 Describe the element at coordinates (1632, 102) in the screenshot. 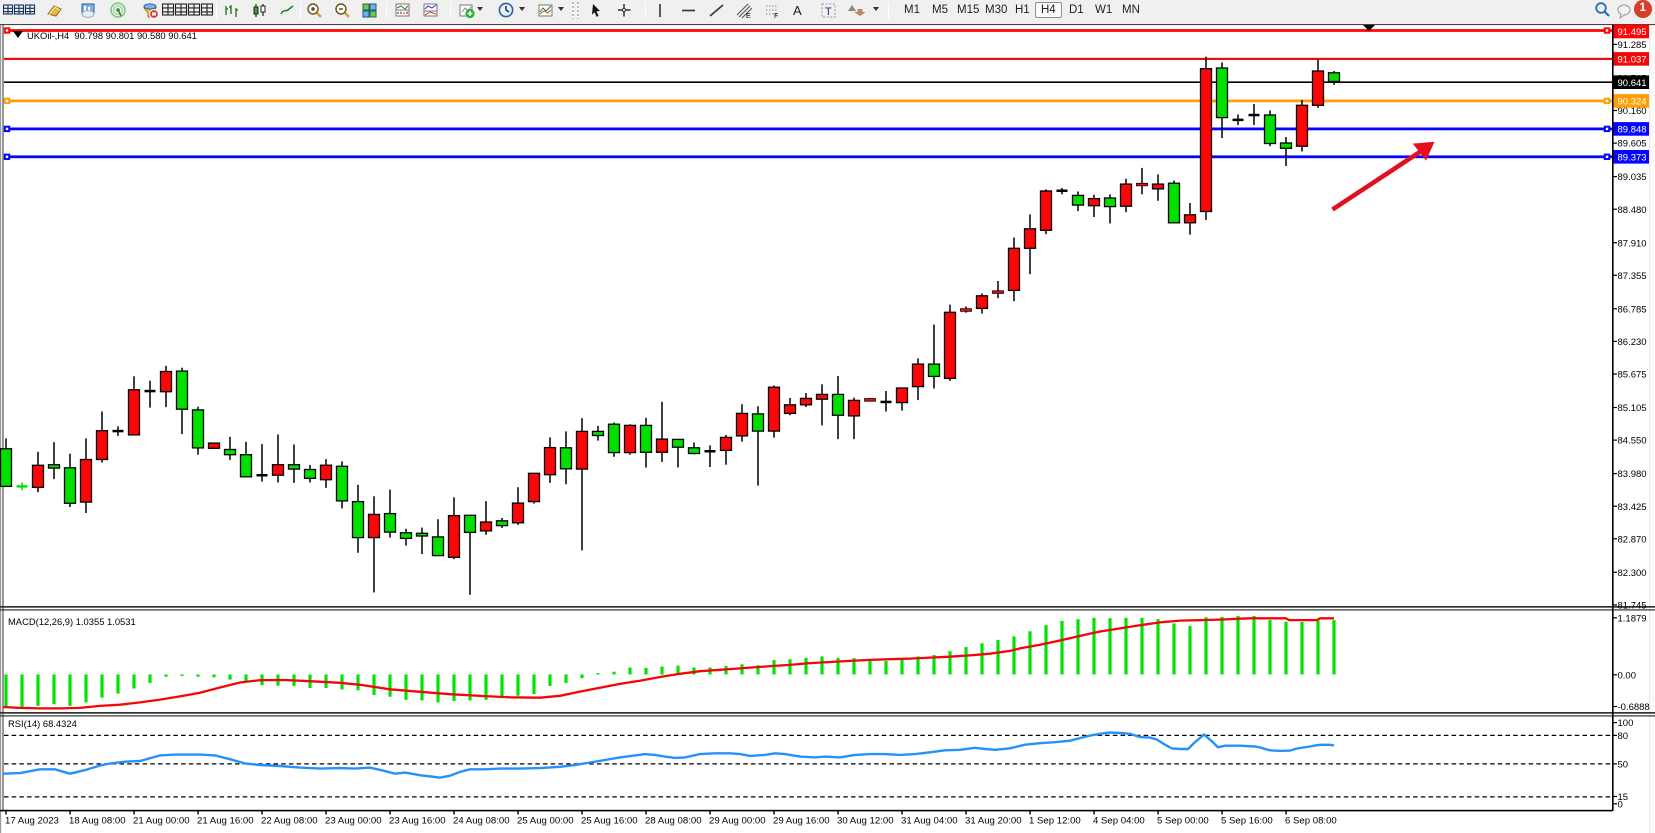

I see `svg-text: 90.324` at that location.